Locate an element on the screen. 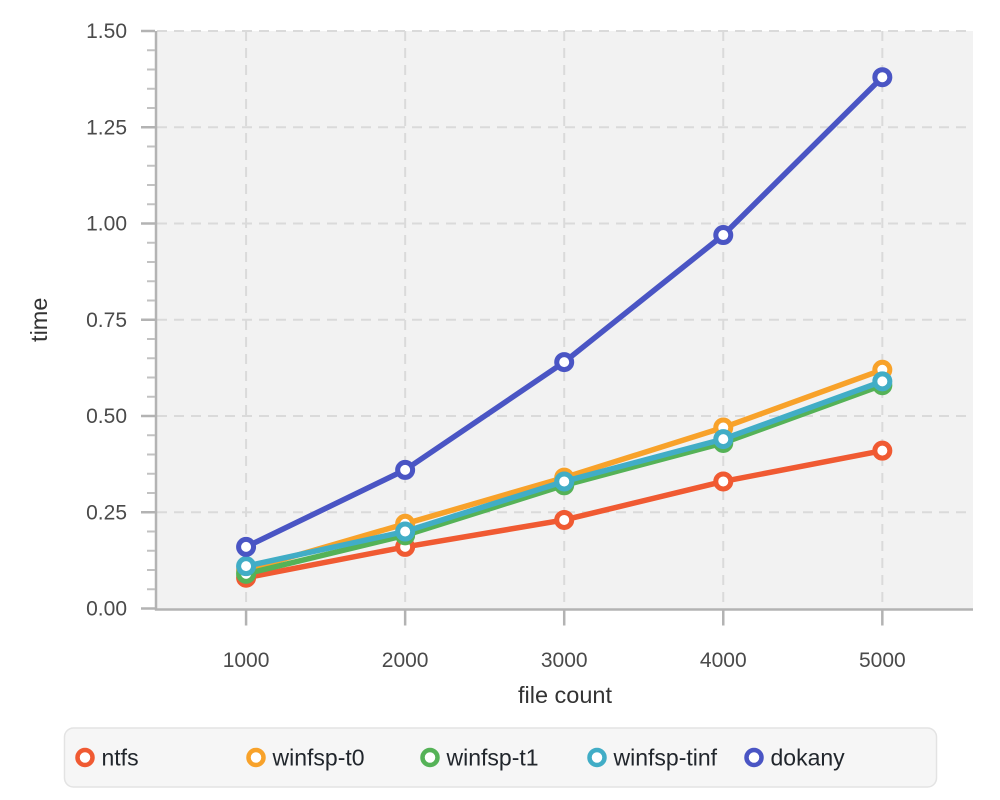  legend-item-label: winfsp-t1 is located at coordinates (492, 758).